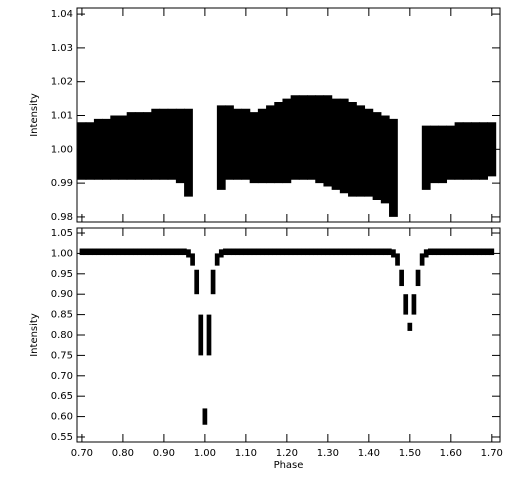 Image resolution: width=530 pixels, height=477 pixels. Describe the element at coordinates (164, 453) in the screenshot. I see `x-tick-label: 0.90` at that location.